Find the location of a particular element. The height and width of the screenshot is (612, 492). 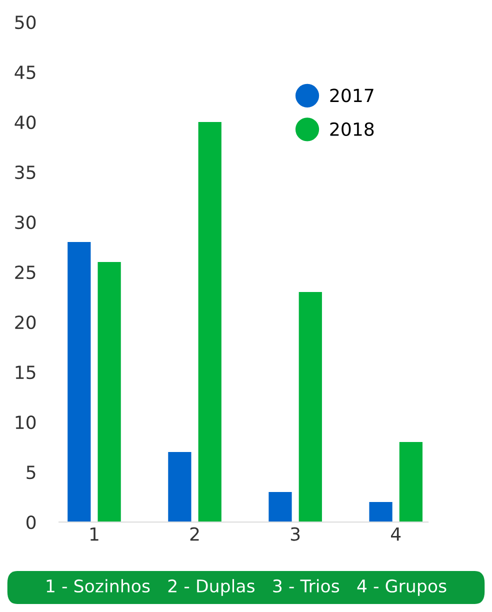

legend-label: 2017 is located at coordinates (352, 95).